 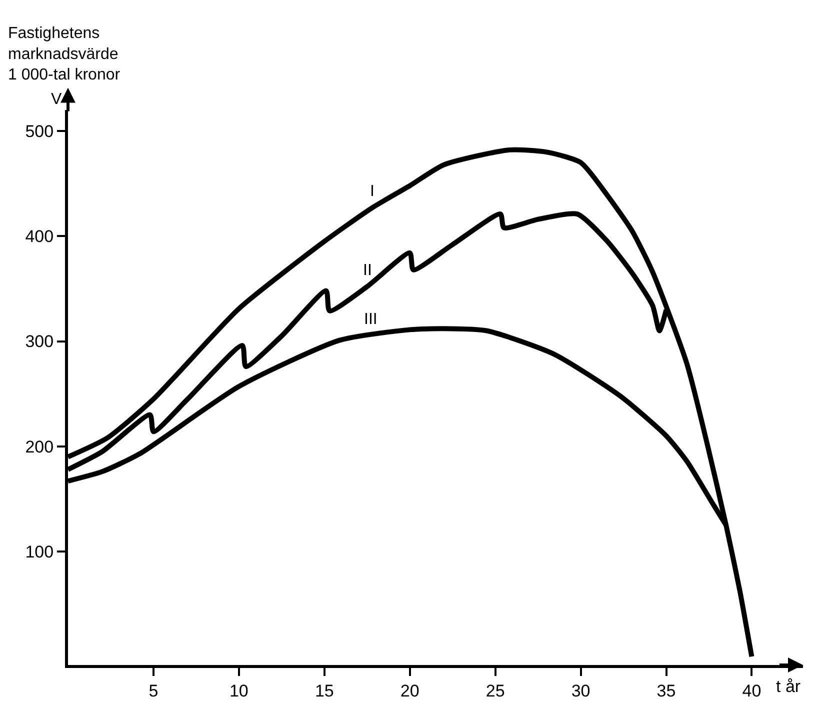 What do you see at coordinates (64, 54) in the screenshot?
I see `y-axis-title: Fastighetens marknadsvärde 1 000-tal kronor` at bounding box center [64, 54].